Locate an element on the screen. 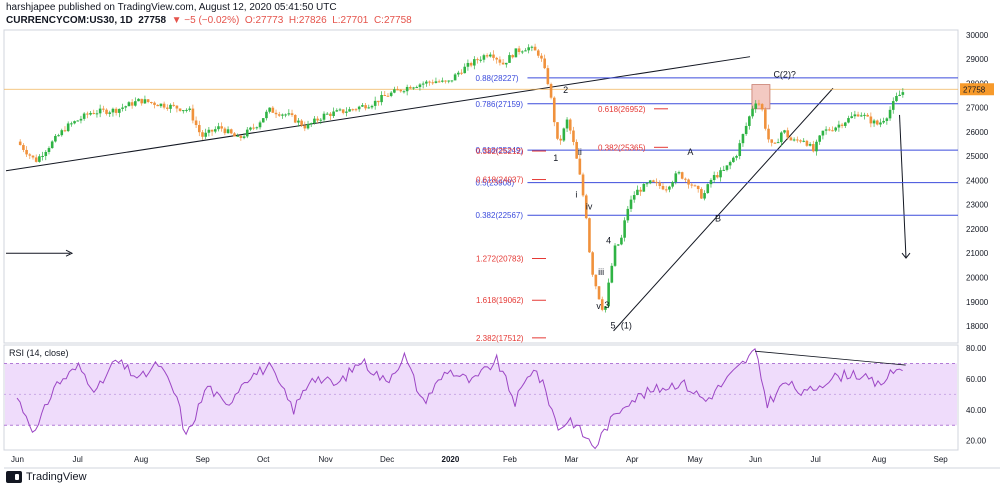 The image size is (1000, 493). footer: TradingView is located at coordinates (46, 477).